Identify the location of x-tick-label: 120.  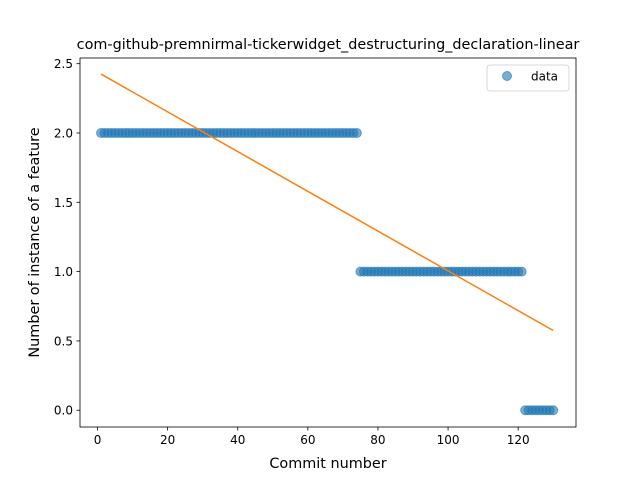
(518, 440).